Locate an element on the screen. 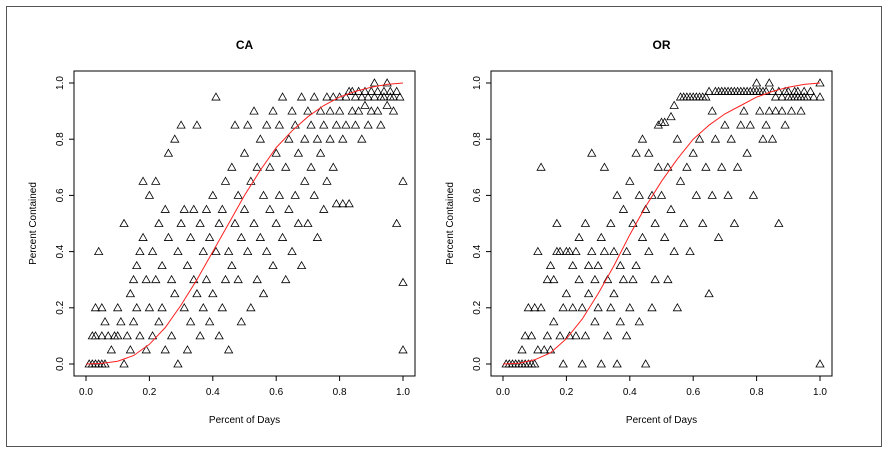 The width and height of the screenshot is (890, 455). x-axis-label: Percent of Days is located at coordinates (244, 420).